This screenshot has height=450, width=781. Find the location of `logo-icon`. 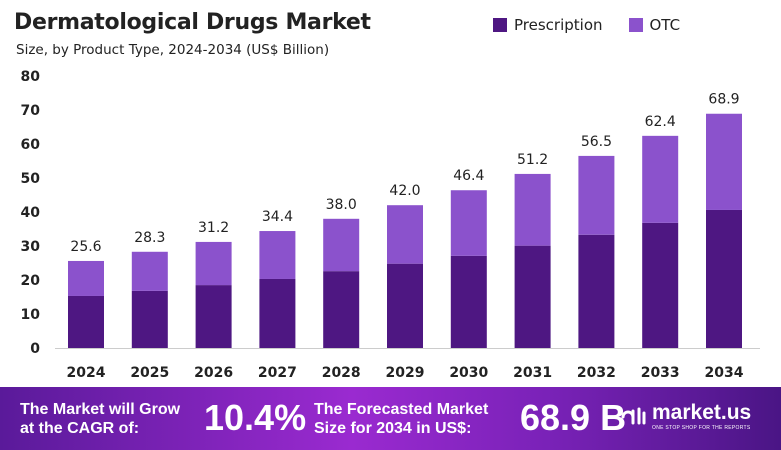

logo-icon is located at coordinates (633, 416).